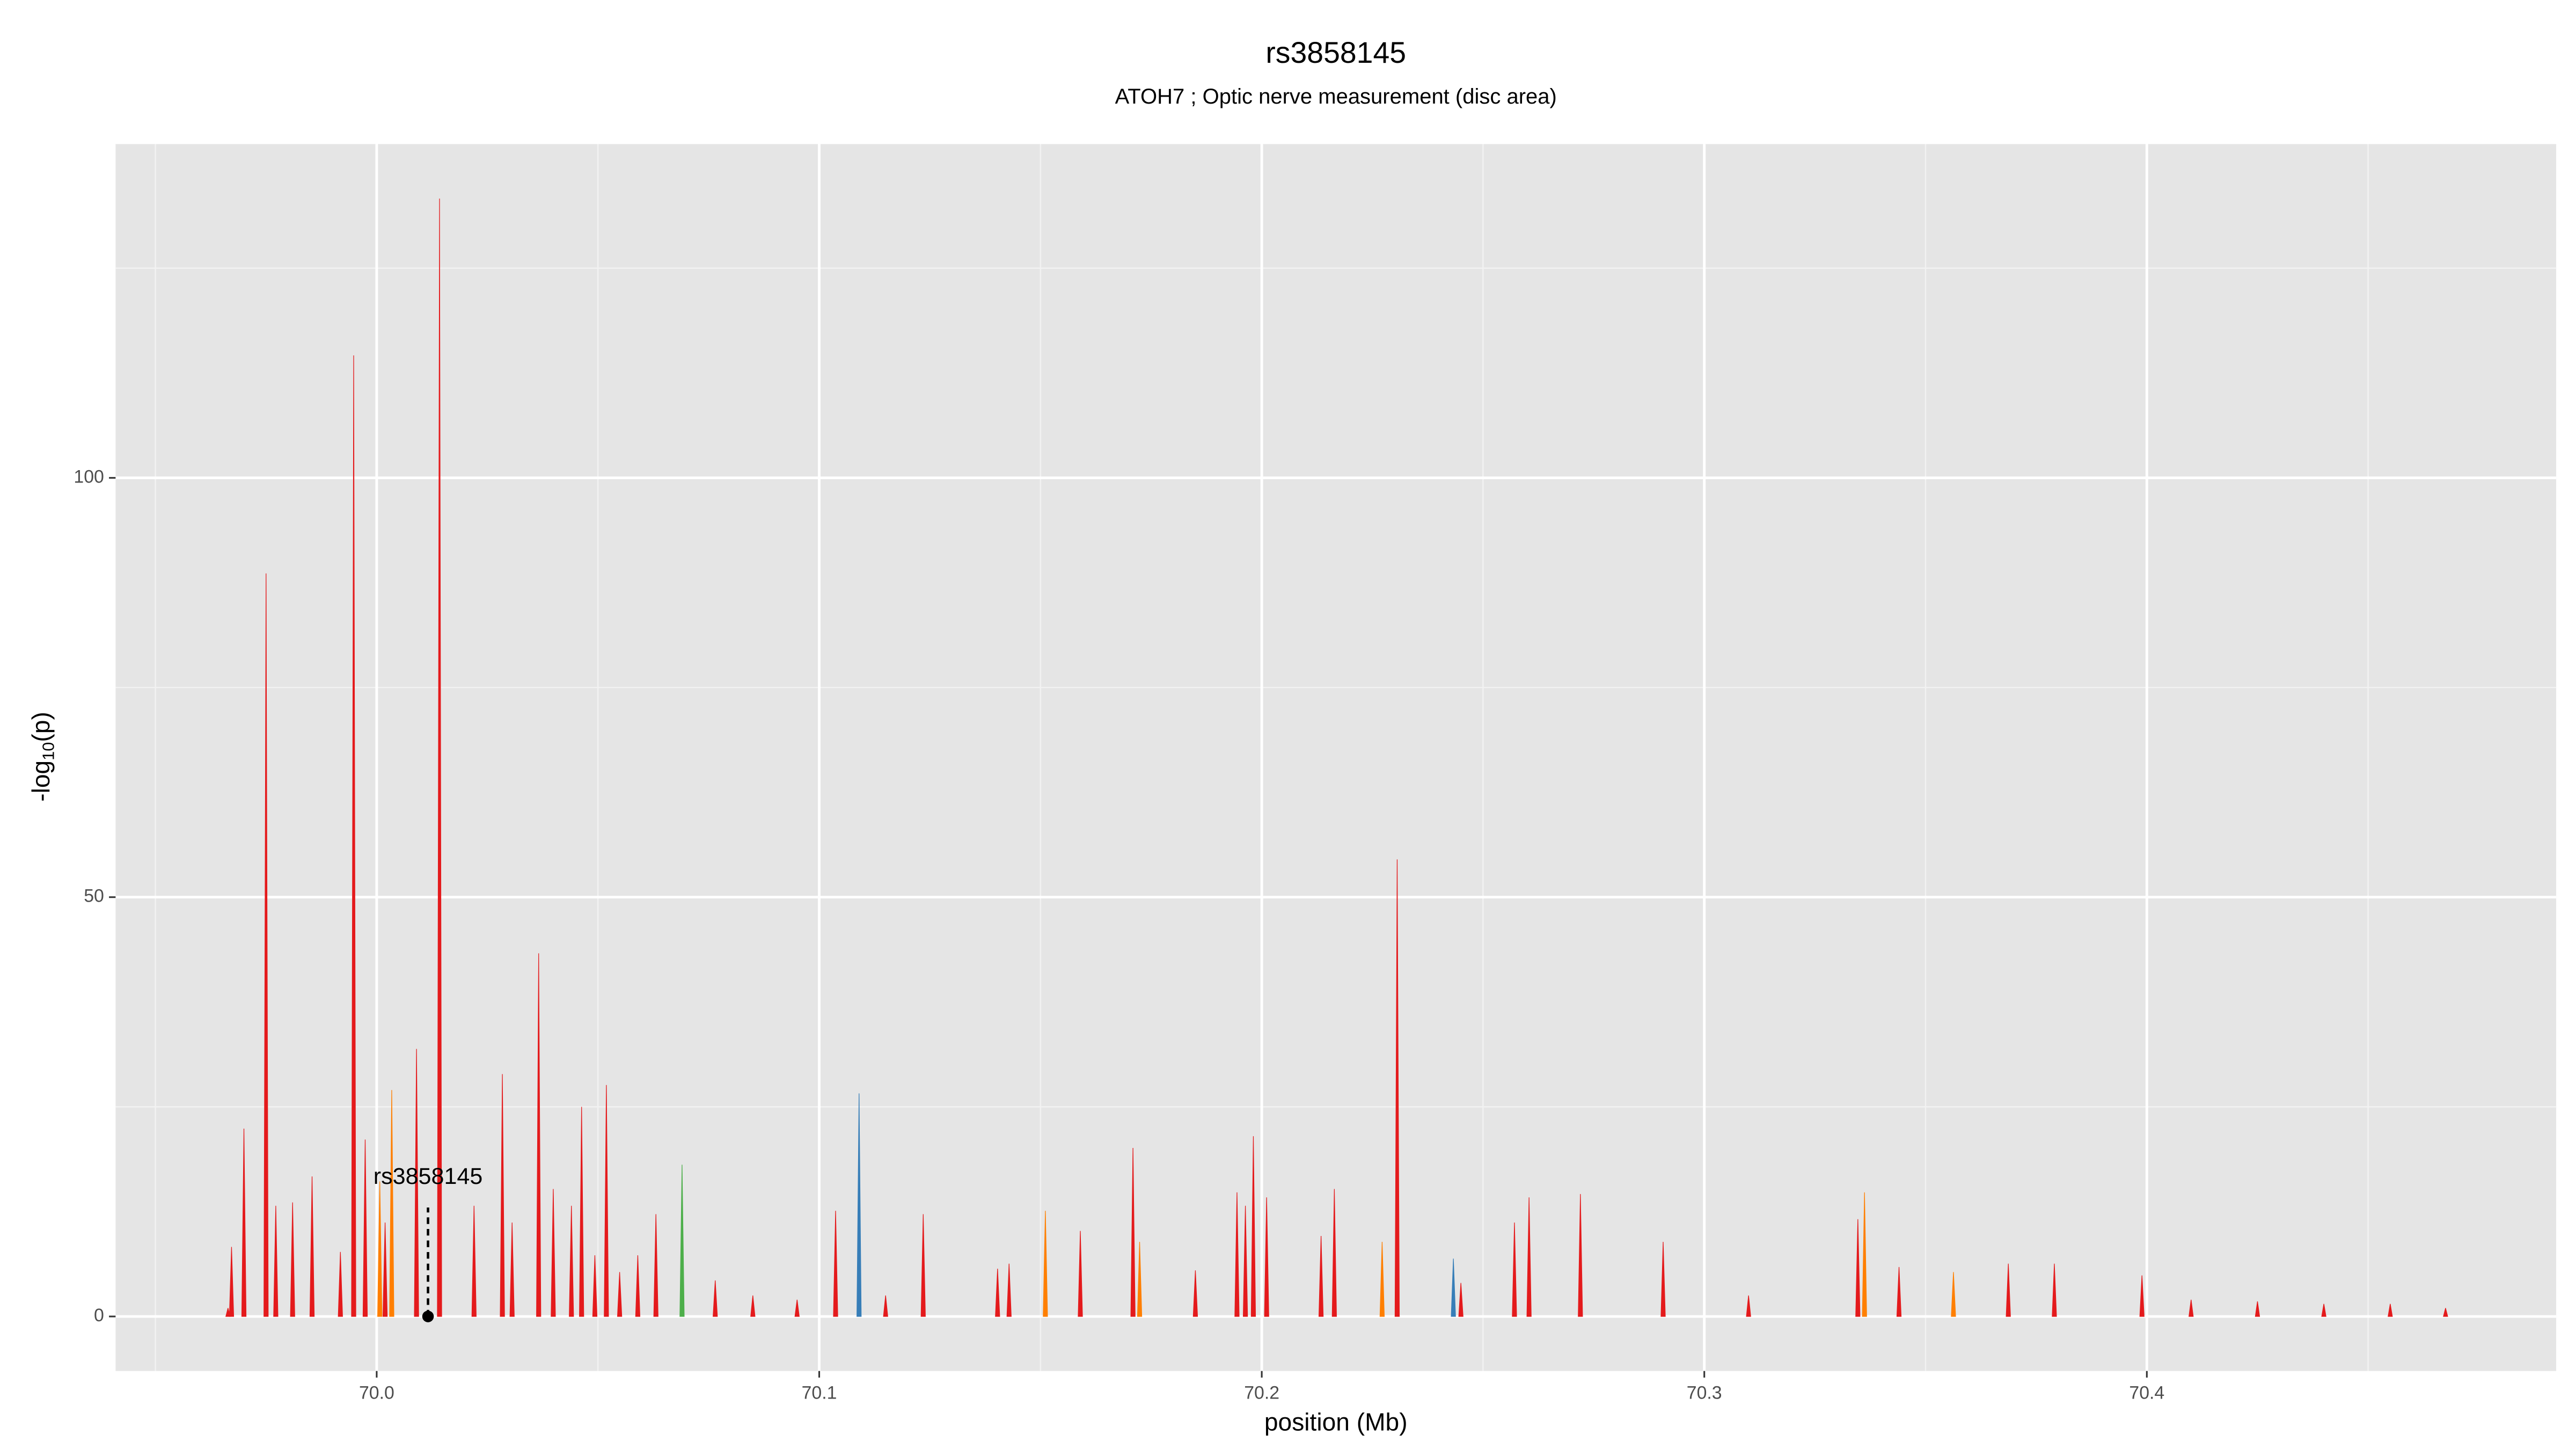 The height and width of the screenshot is (1449, 2576). Describe the element at coordinates (94, 896) in the screenshot. I see `y-tick-label: 50` at that location.